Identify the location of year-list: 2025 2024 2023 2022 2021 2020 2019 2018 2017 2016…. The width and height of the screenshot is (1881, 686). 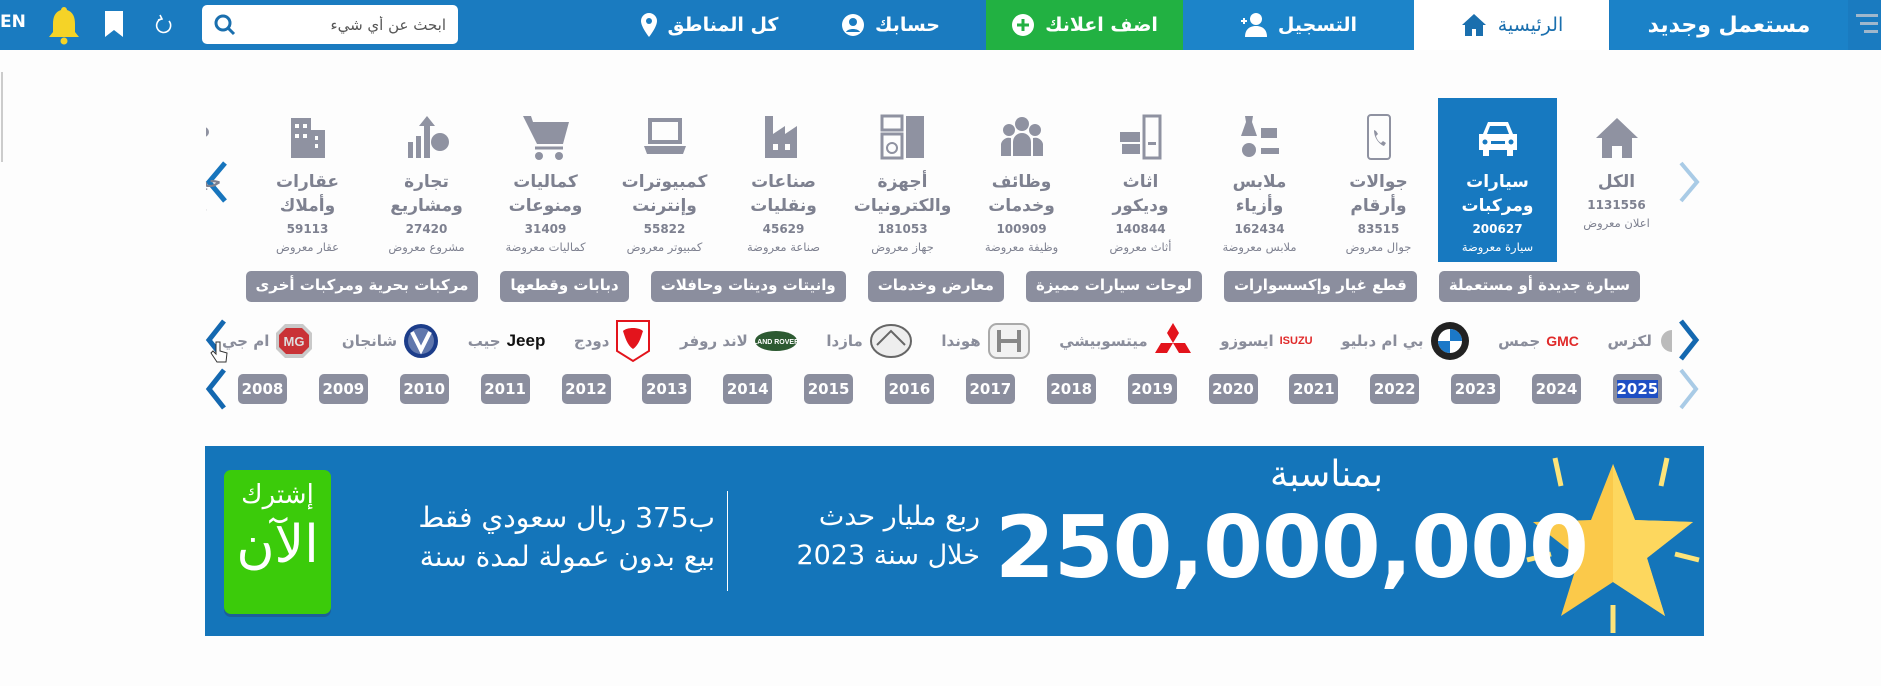
(950, 389).